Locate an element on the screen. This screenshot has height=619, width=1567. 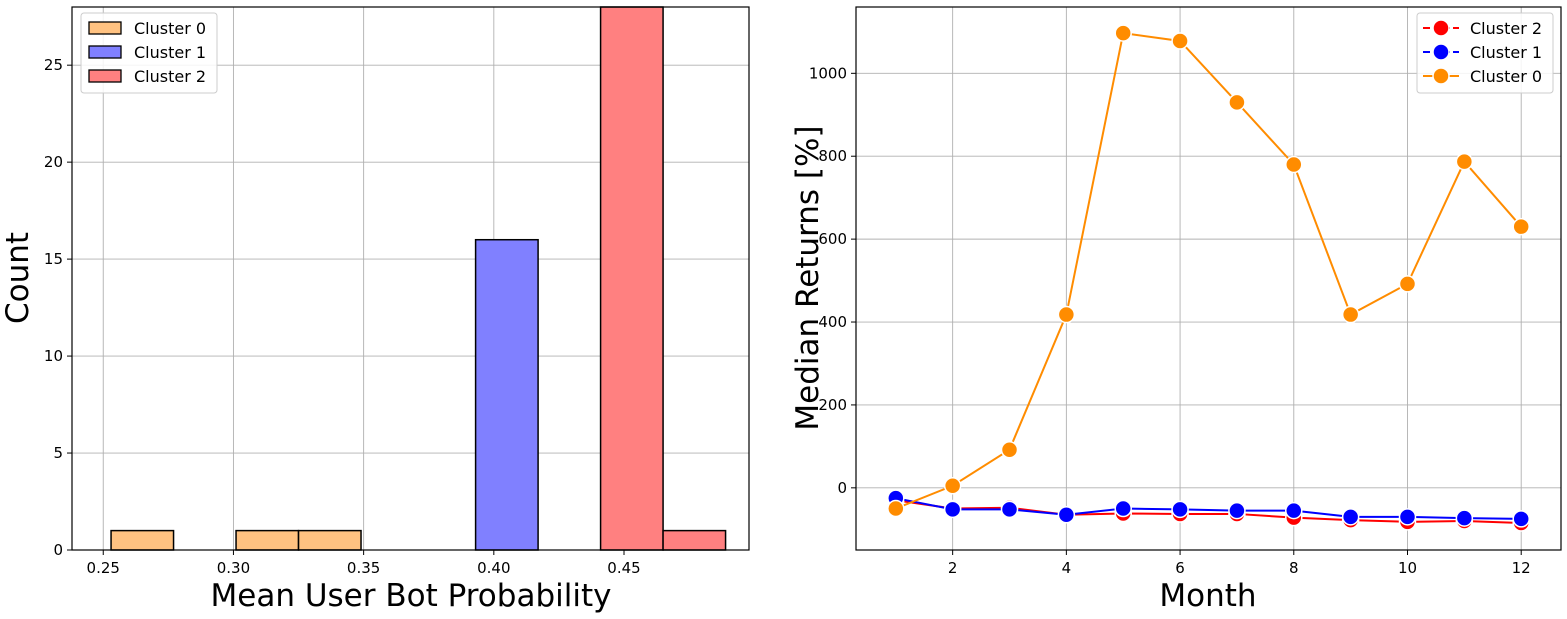
line-chart-x-tick-label: 4 is located at coordinates (1067, 568).